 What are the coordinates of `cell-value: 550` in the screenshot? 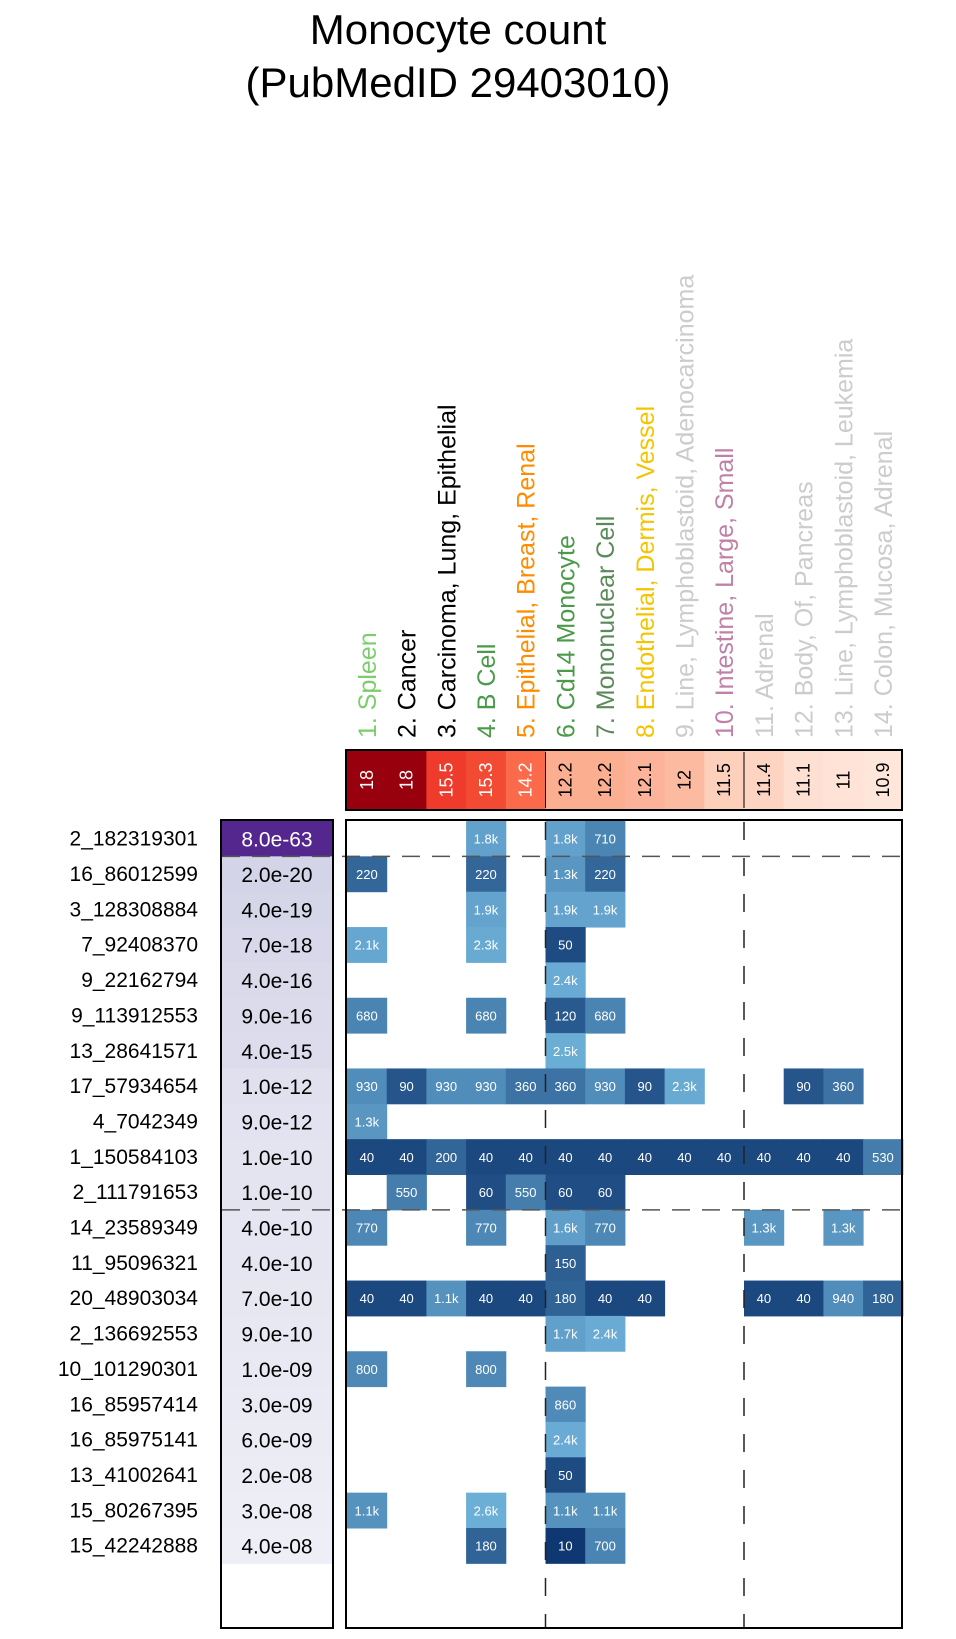 It's located at (526, 1192).